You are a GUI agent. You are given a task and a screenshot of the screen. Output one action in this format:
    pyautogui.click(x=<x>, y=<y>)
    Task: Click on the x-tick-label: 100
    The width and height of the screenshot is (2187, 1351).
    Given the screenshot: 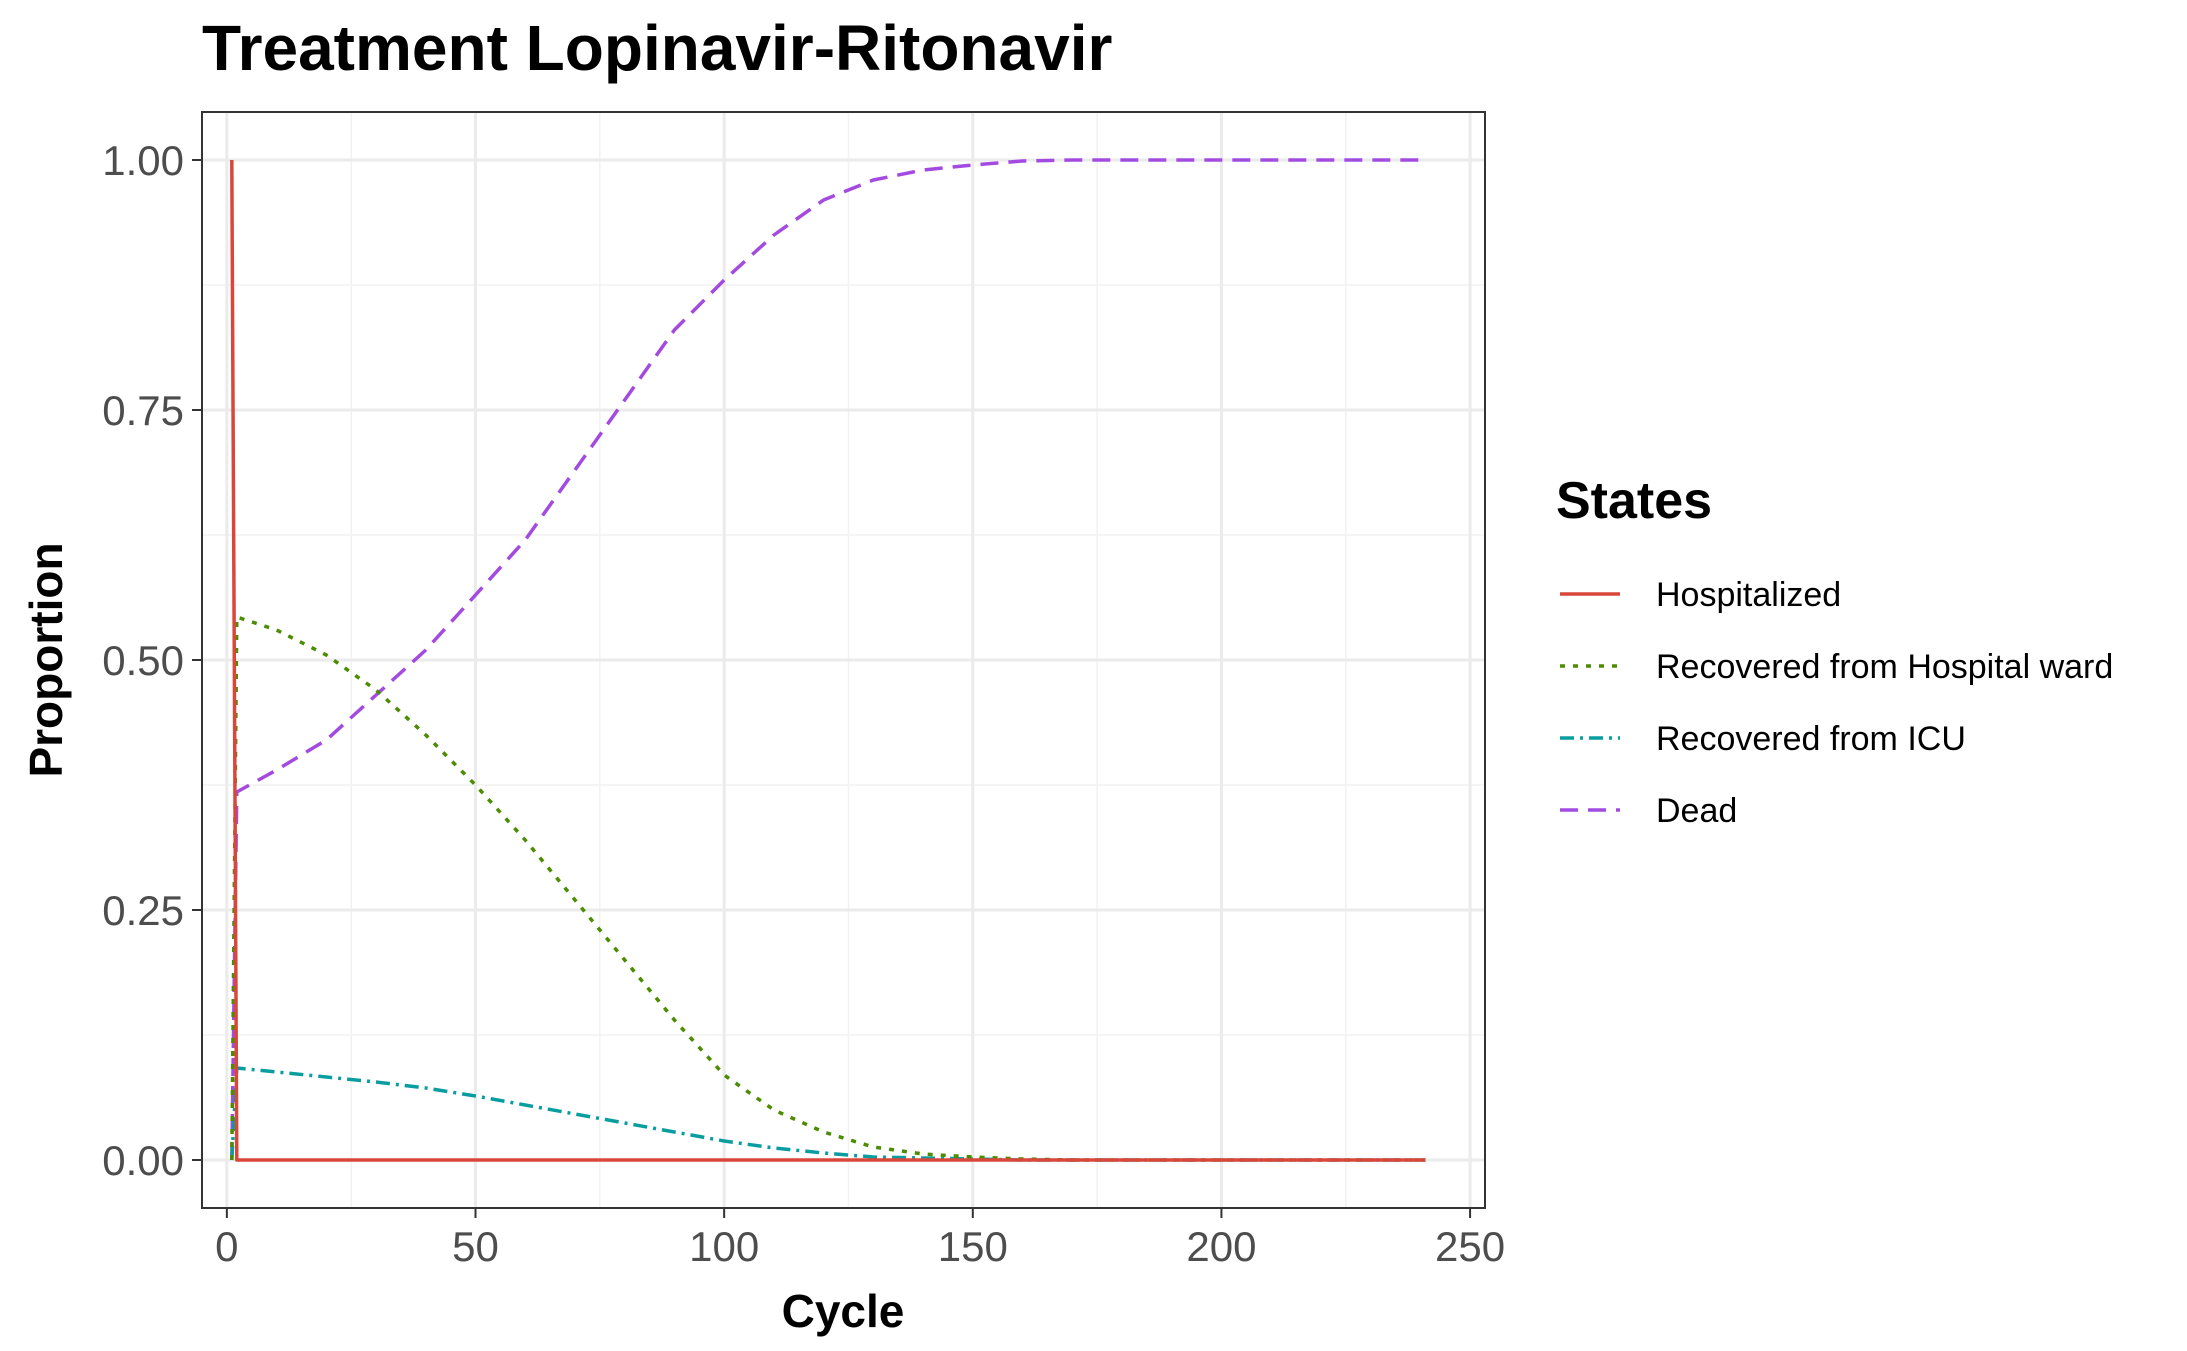 What is the action you would take?
    pyautogui.click(x=724, y=1246)
    